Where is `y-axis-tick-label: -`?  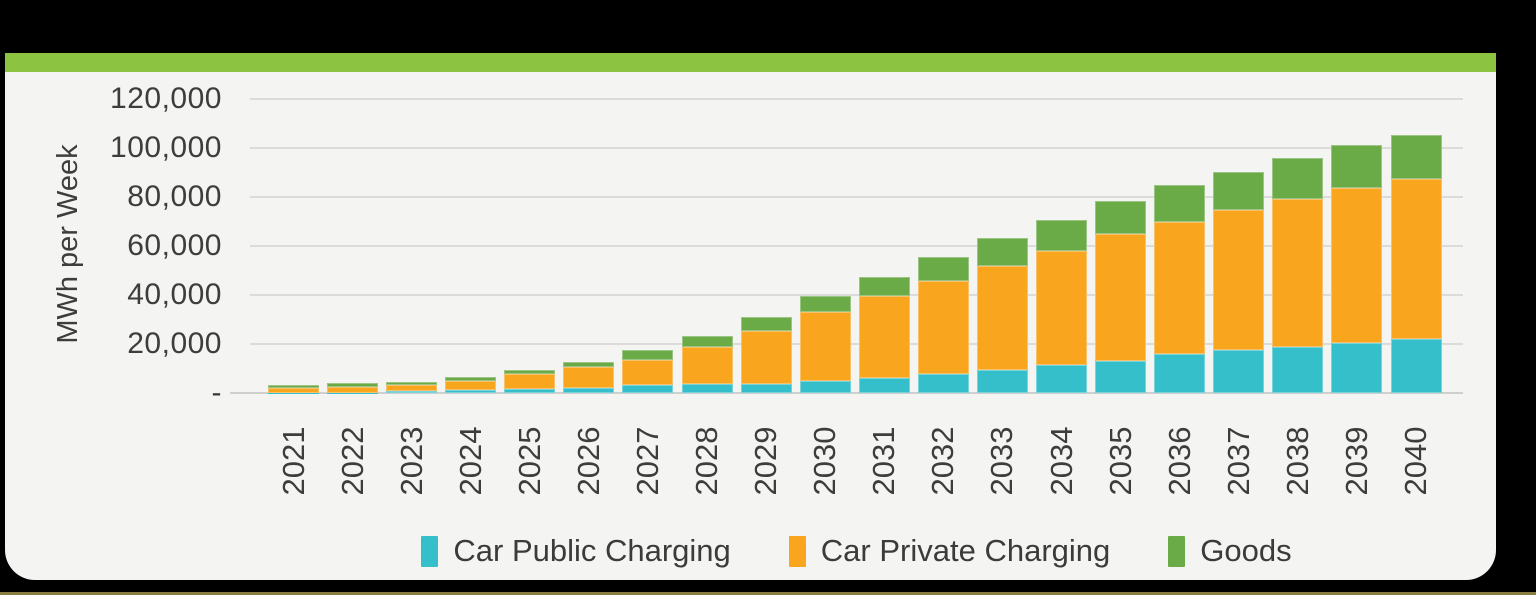
y-axis-tick-label: - is located at coordinates (216, 392).